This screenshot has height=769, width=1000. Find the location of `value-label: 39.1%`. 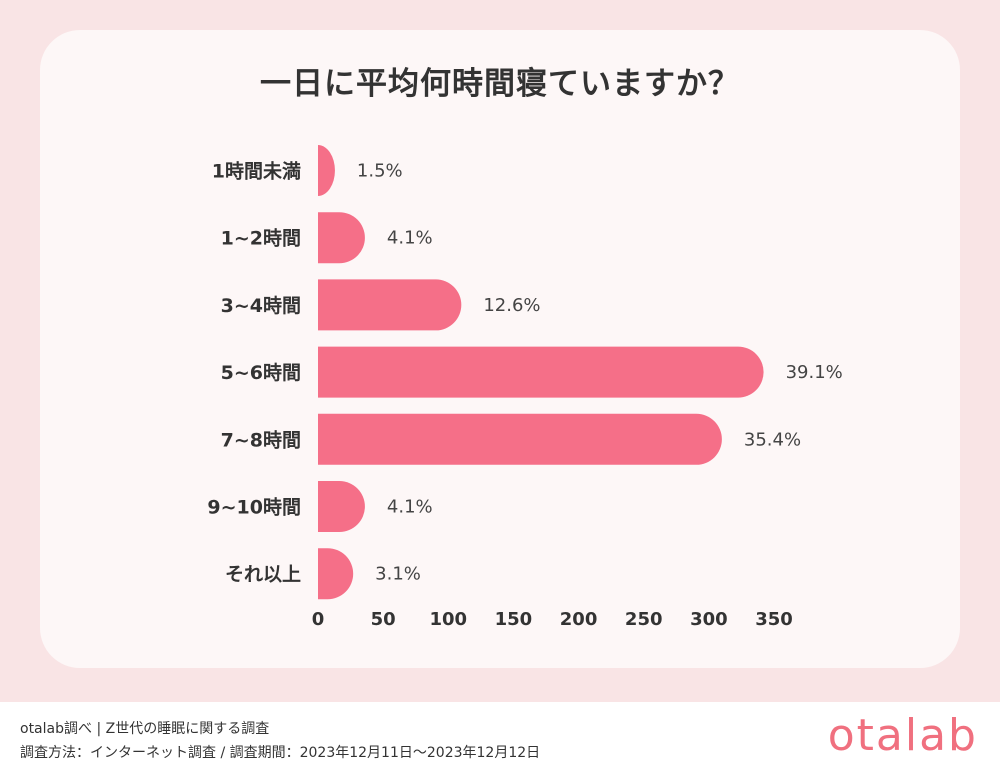

value-label: 39.1% is located at coordinates (814, 372).